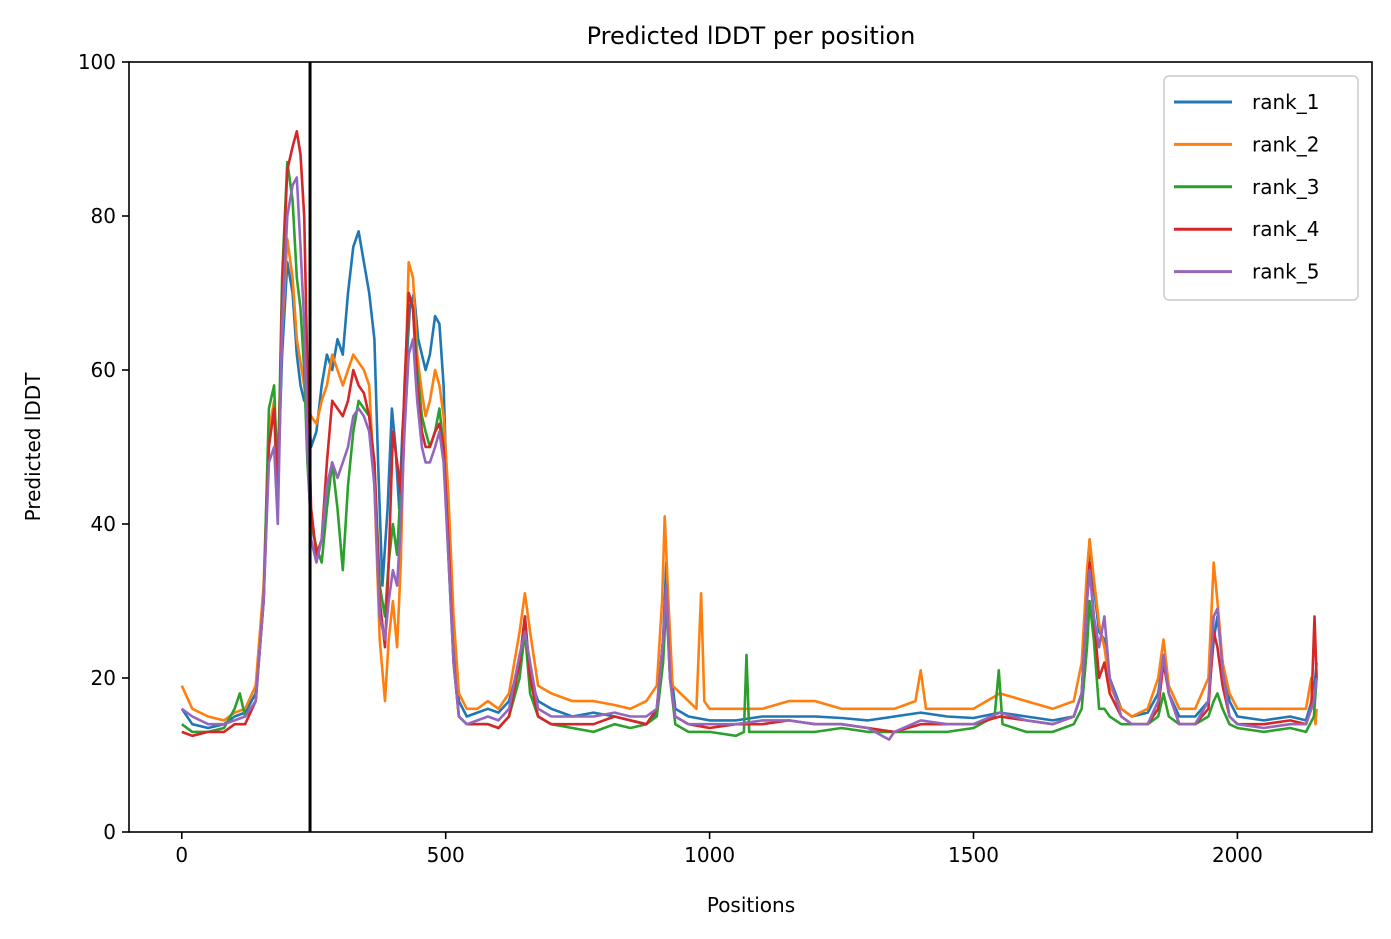 The height and width of the screenshot is (939, 1391). I want to click on x-axis: 0 500 1000 1500 2000, so click(719, 849).